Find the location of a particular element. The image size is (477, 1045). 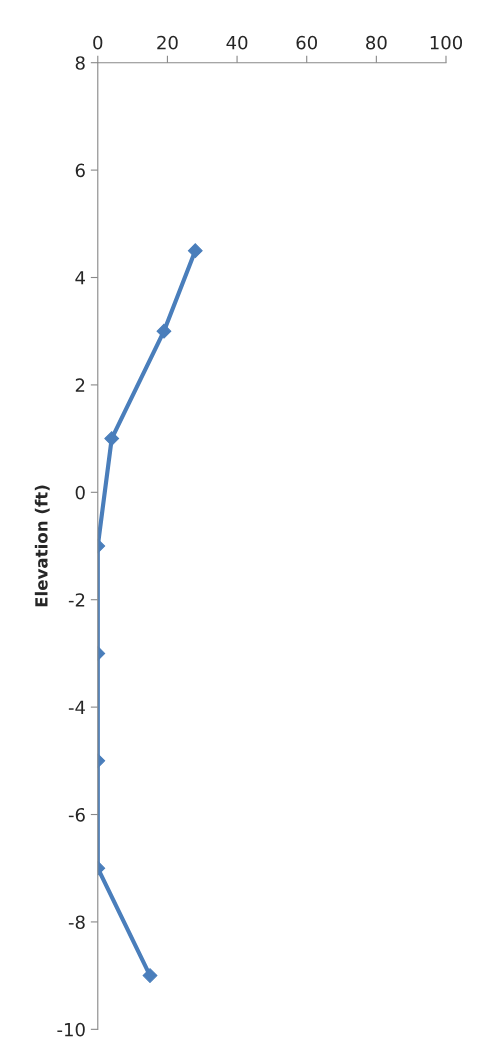

y-tick-label: -4 is located at coordinates (76, 707).